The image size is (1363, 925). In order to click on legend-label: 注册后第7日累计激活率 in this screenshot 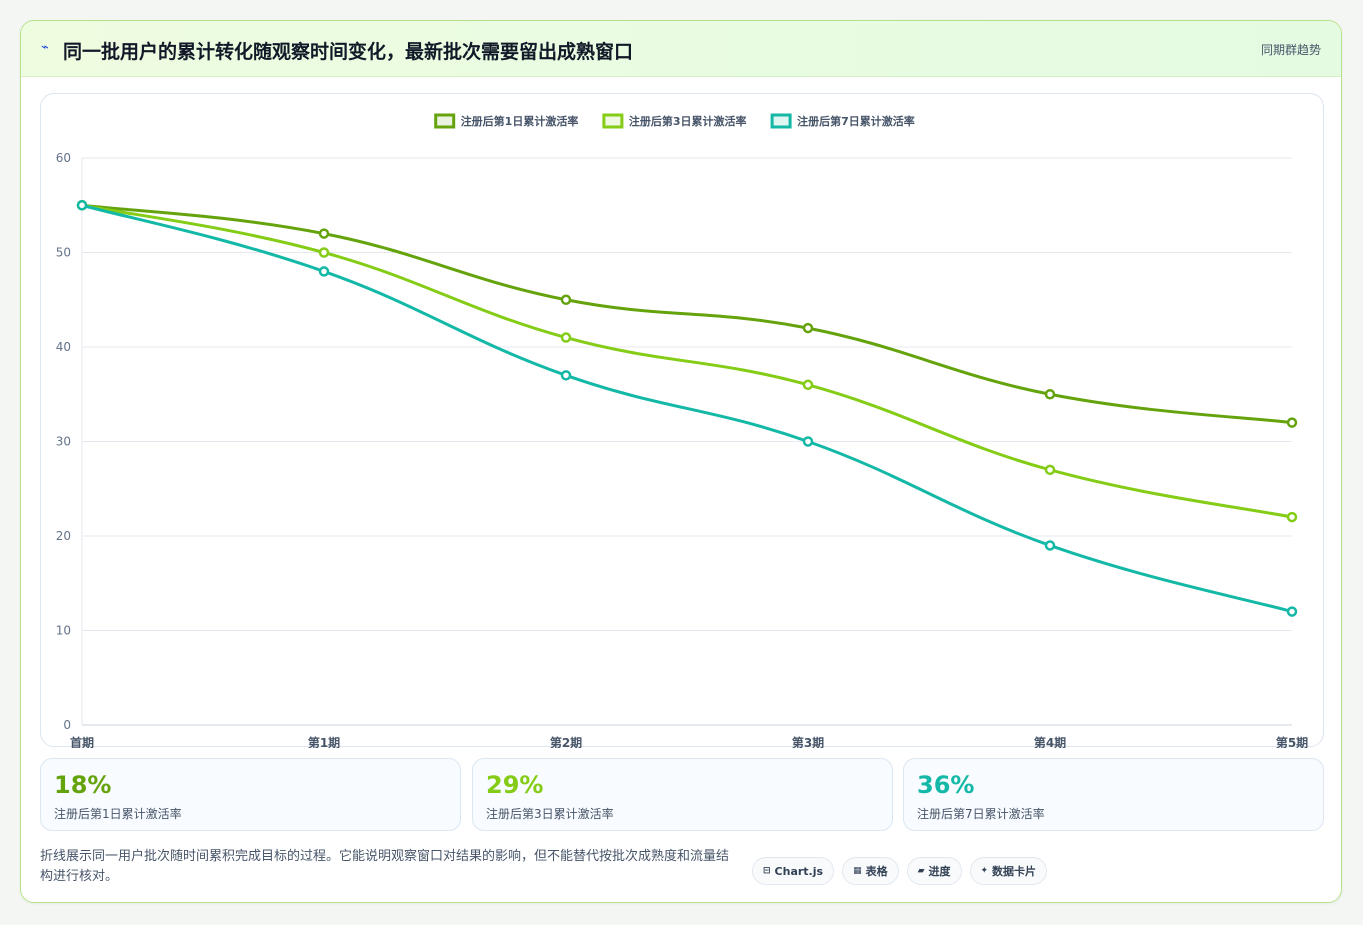, I will do `click(856, 121)`.